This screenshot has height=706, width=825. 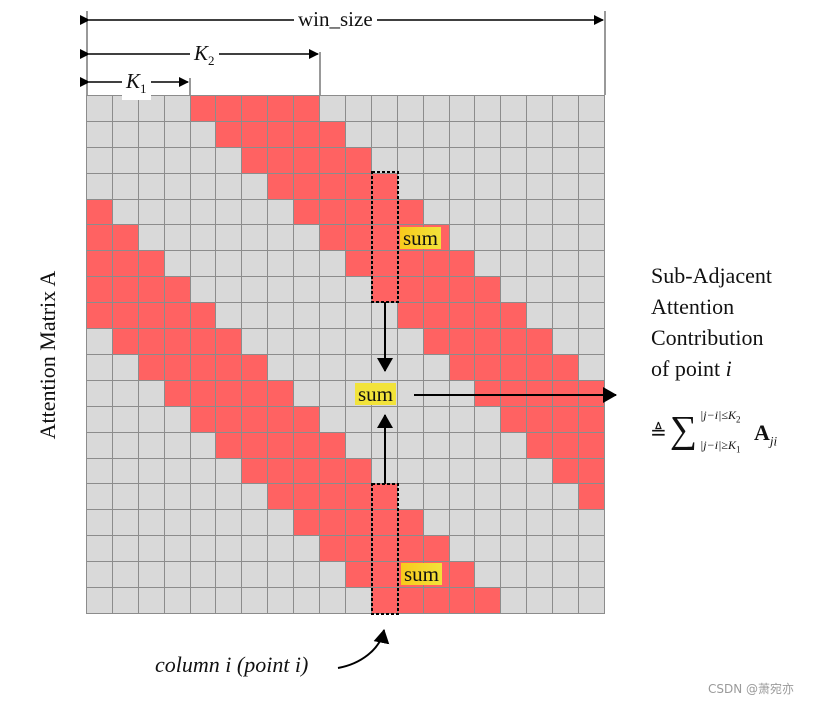 What do you see at coordinates (133, 81) in the screenshot?
I see `k1-symbol: K` at bounding box center [133, 81].